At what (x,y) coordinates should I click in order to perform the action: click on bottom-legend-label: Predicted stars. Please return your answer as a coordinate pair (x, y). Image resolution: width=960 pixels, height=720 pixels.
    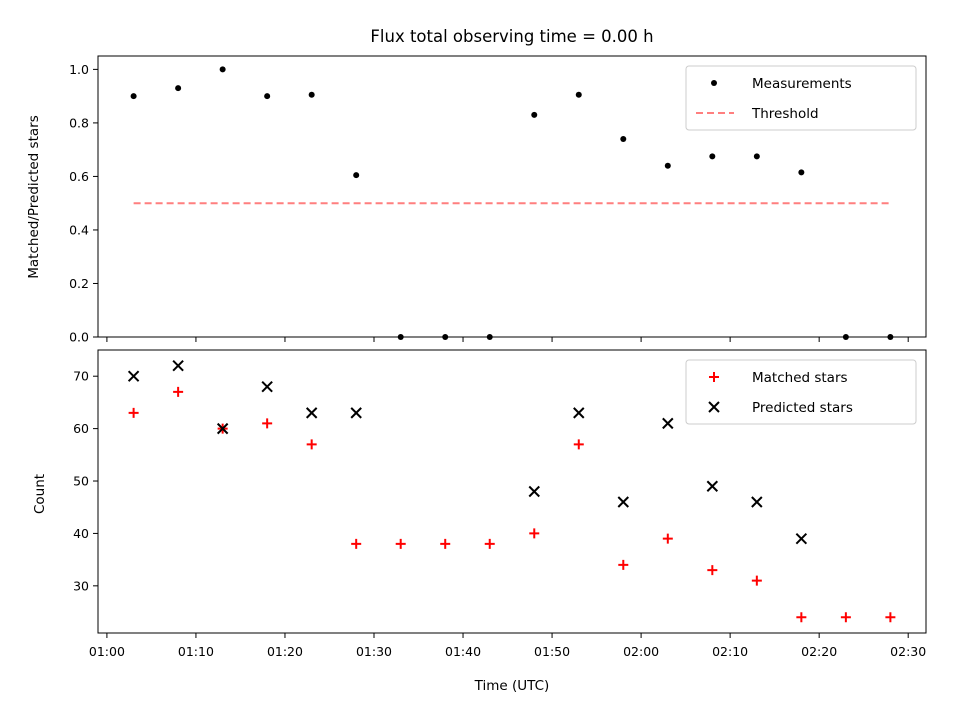
    Looking at the image, I should click on (802, 408).